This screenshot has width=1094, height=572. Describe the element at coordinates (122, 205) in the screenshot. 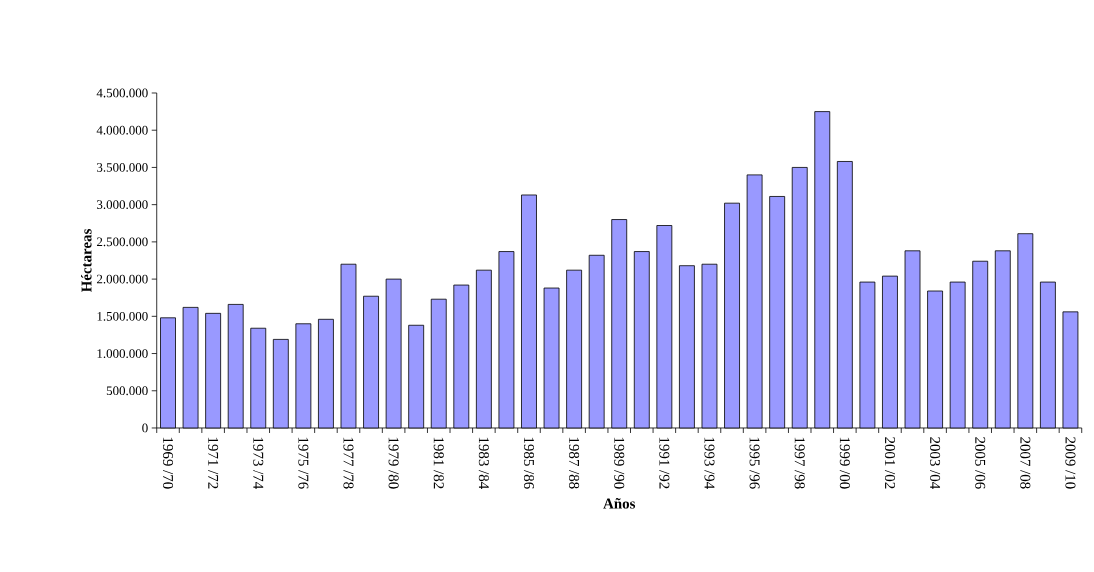

I see `y-tick-label: 3.000.000` at that location.